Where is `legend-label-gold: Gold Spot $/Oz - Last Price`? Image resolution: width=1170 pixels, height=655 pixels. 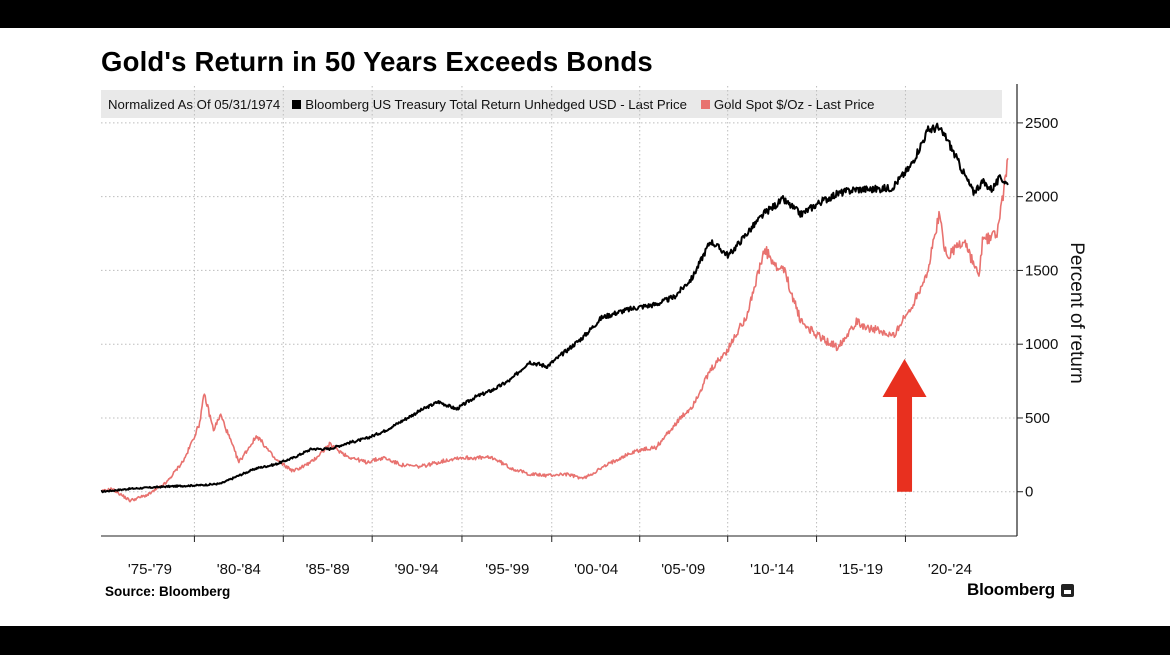
legend-label-gold: Gold Spot $/Oz - Last Price is located at coordinates (794, 104).